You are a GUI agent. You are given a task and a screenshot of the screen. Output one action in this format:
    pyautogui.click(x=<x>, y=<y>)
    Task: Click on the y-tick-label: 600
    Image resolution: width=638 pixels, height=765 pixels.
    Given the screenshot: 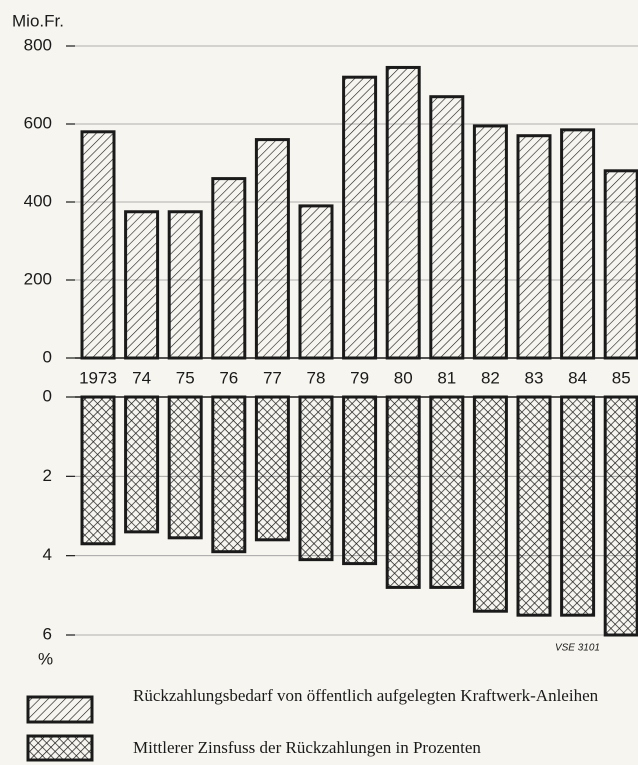 What is the action you would take?
    pyautogui.click(x=38, y=122)
    